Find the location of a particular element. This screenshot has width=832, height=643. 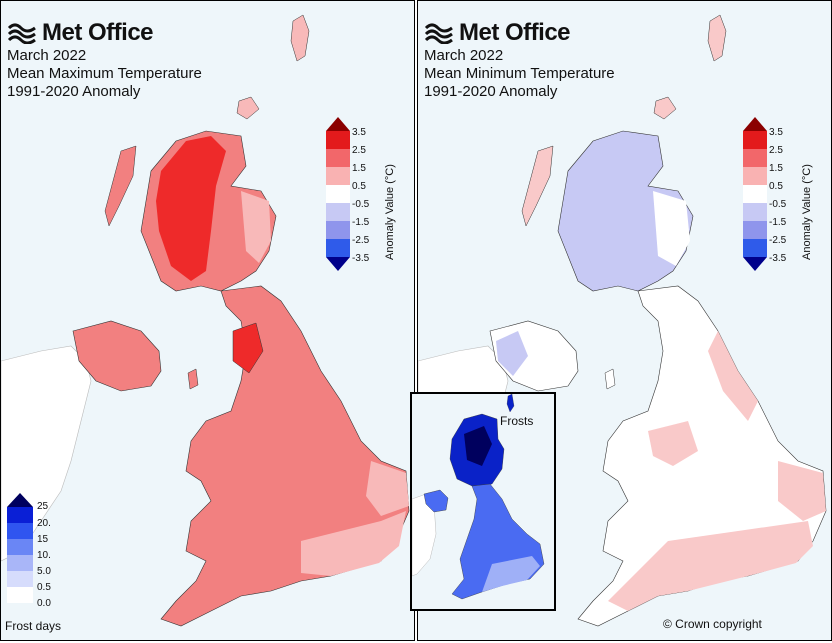

frost-tick-10: 10. is located at coordinates (44, 555).